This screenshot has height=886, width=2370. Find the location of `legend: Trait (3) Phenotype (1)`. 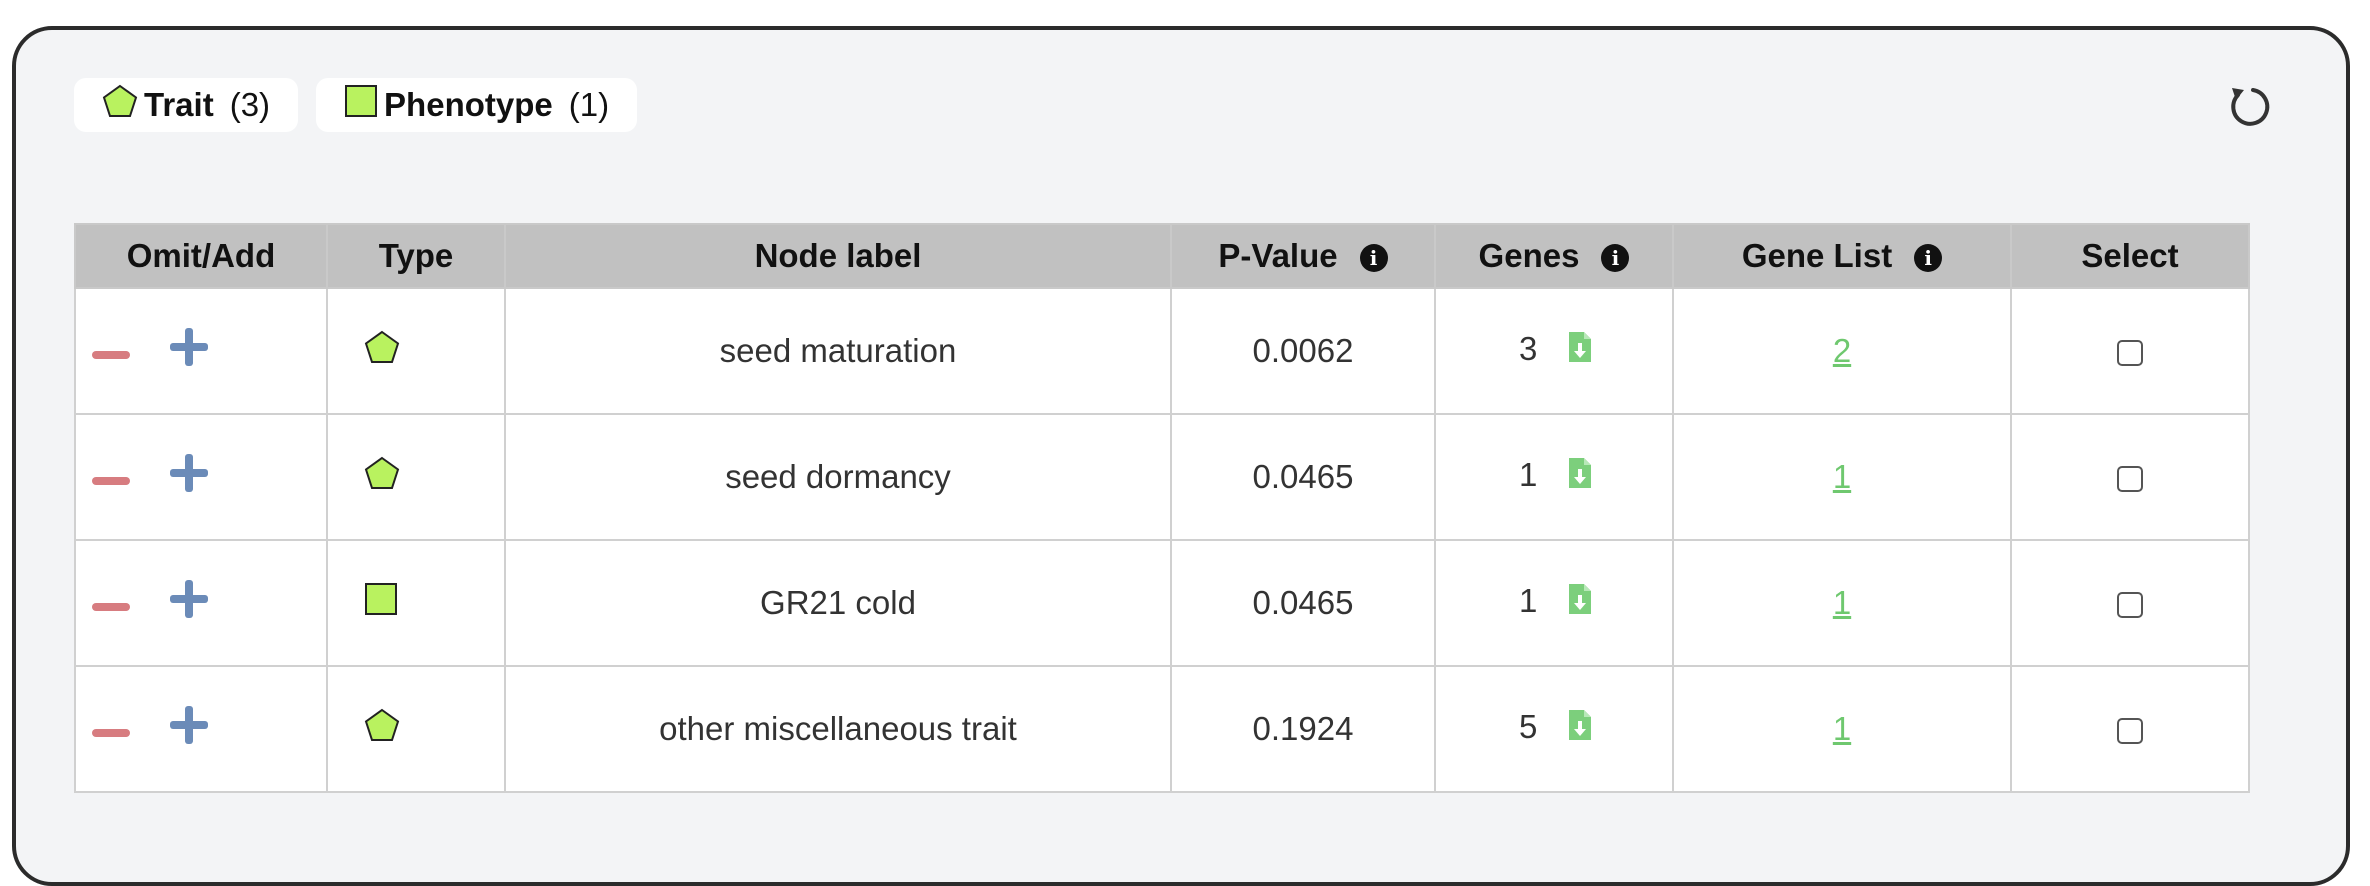

legend: Trait (3) Phenotype (1) is located at coordinates (356, 105).